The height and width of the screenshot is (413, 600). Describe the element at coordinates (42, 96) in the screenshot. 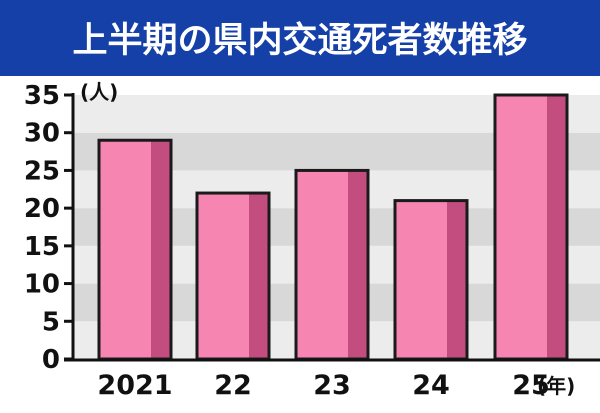

I see `y-tick-label: 35` at that location.